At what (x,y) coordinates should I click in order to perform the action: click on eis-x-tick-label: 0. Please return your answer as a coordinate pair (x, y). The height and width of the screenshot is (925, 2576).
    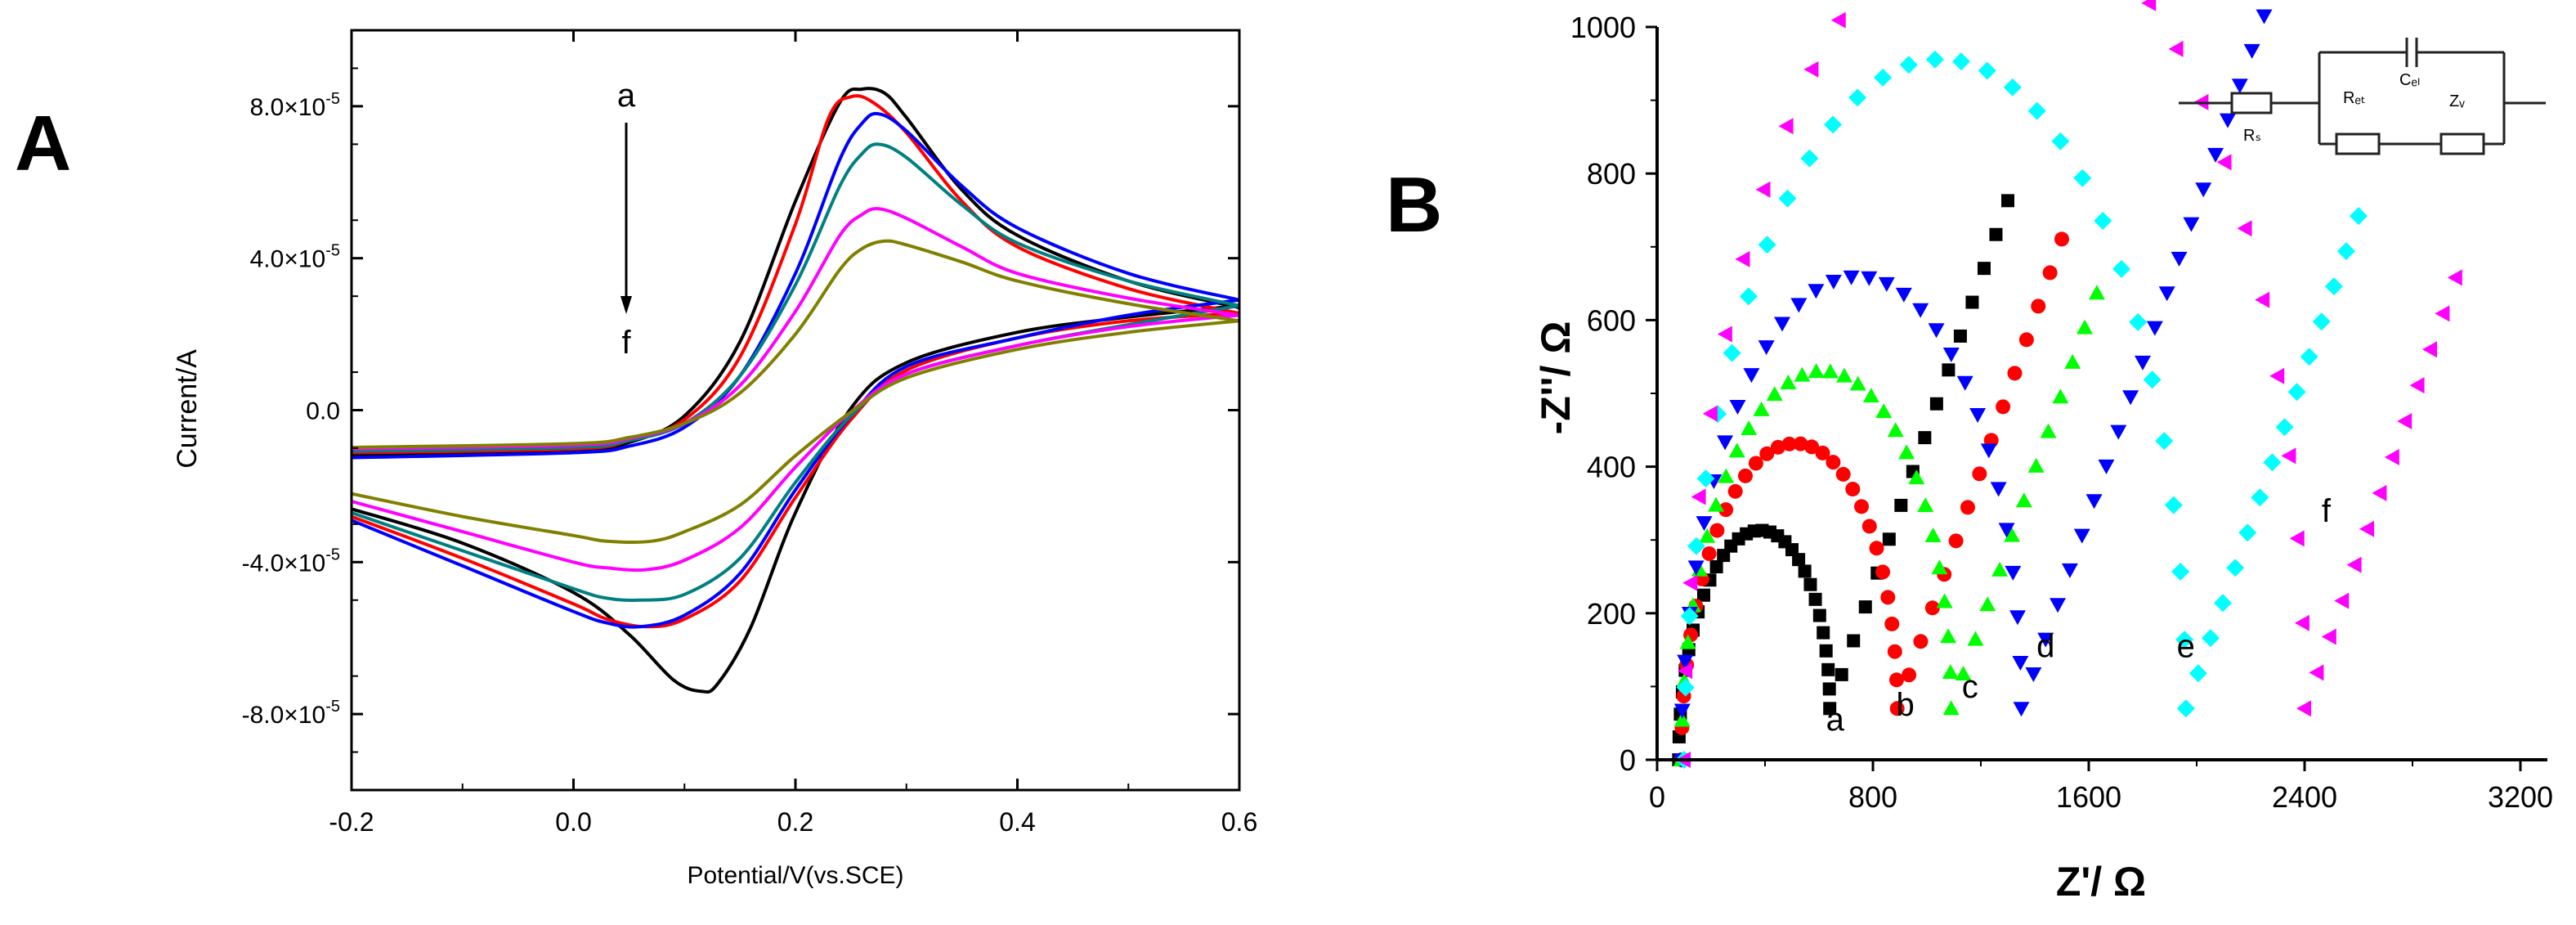
    Looking at the image, I should click on (1657, 797).